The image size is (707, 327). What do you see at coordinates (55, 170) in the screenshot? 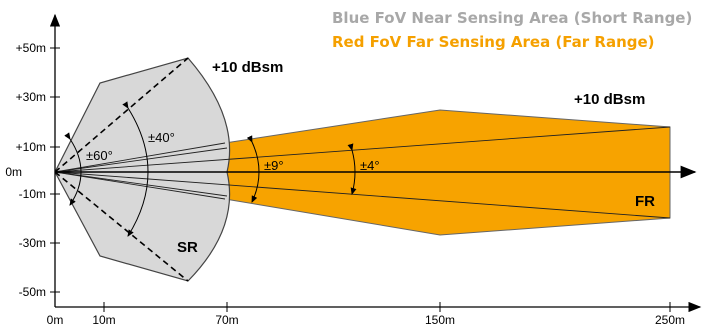
I see `y-ticks` at bounding box center [55, 170].